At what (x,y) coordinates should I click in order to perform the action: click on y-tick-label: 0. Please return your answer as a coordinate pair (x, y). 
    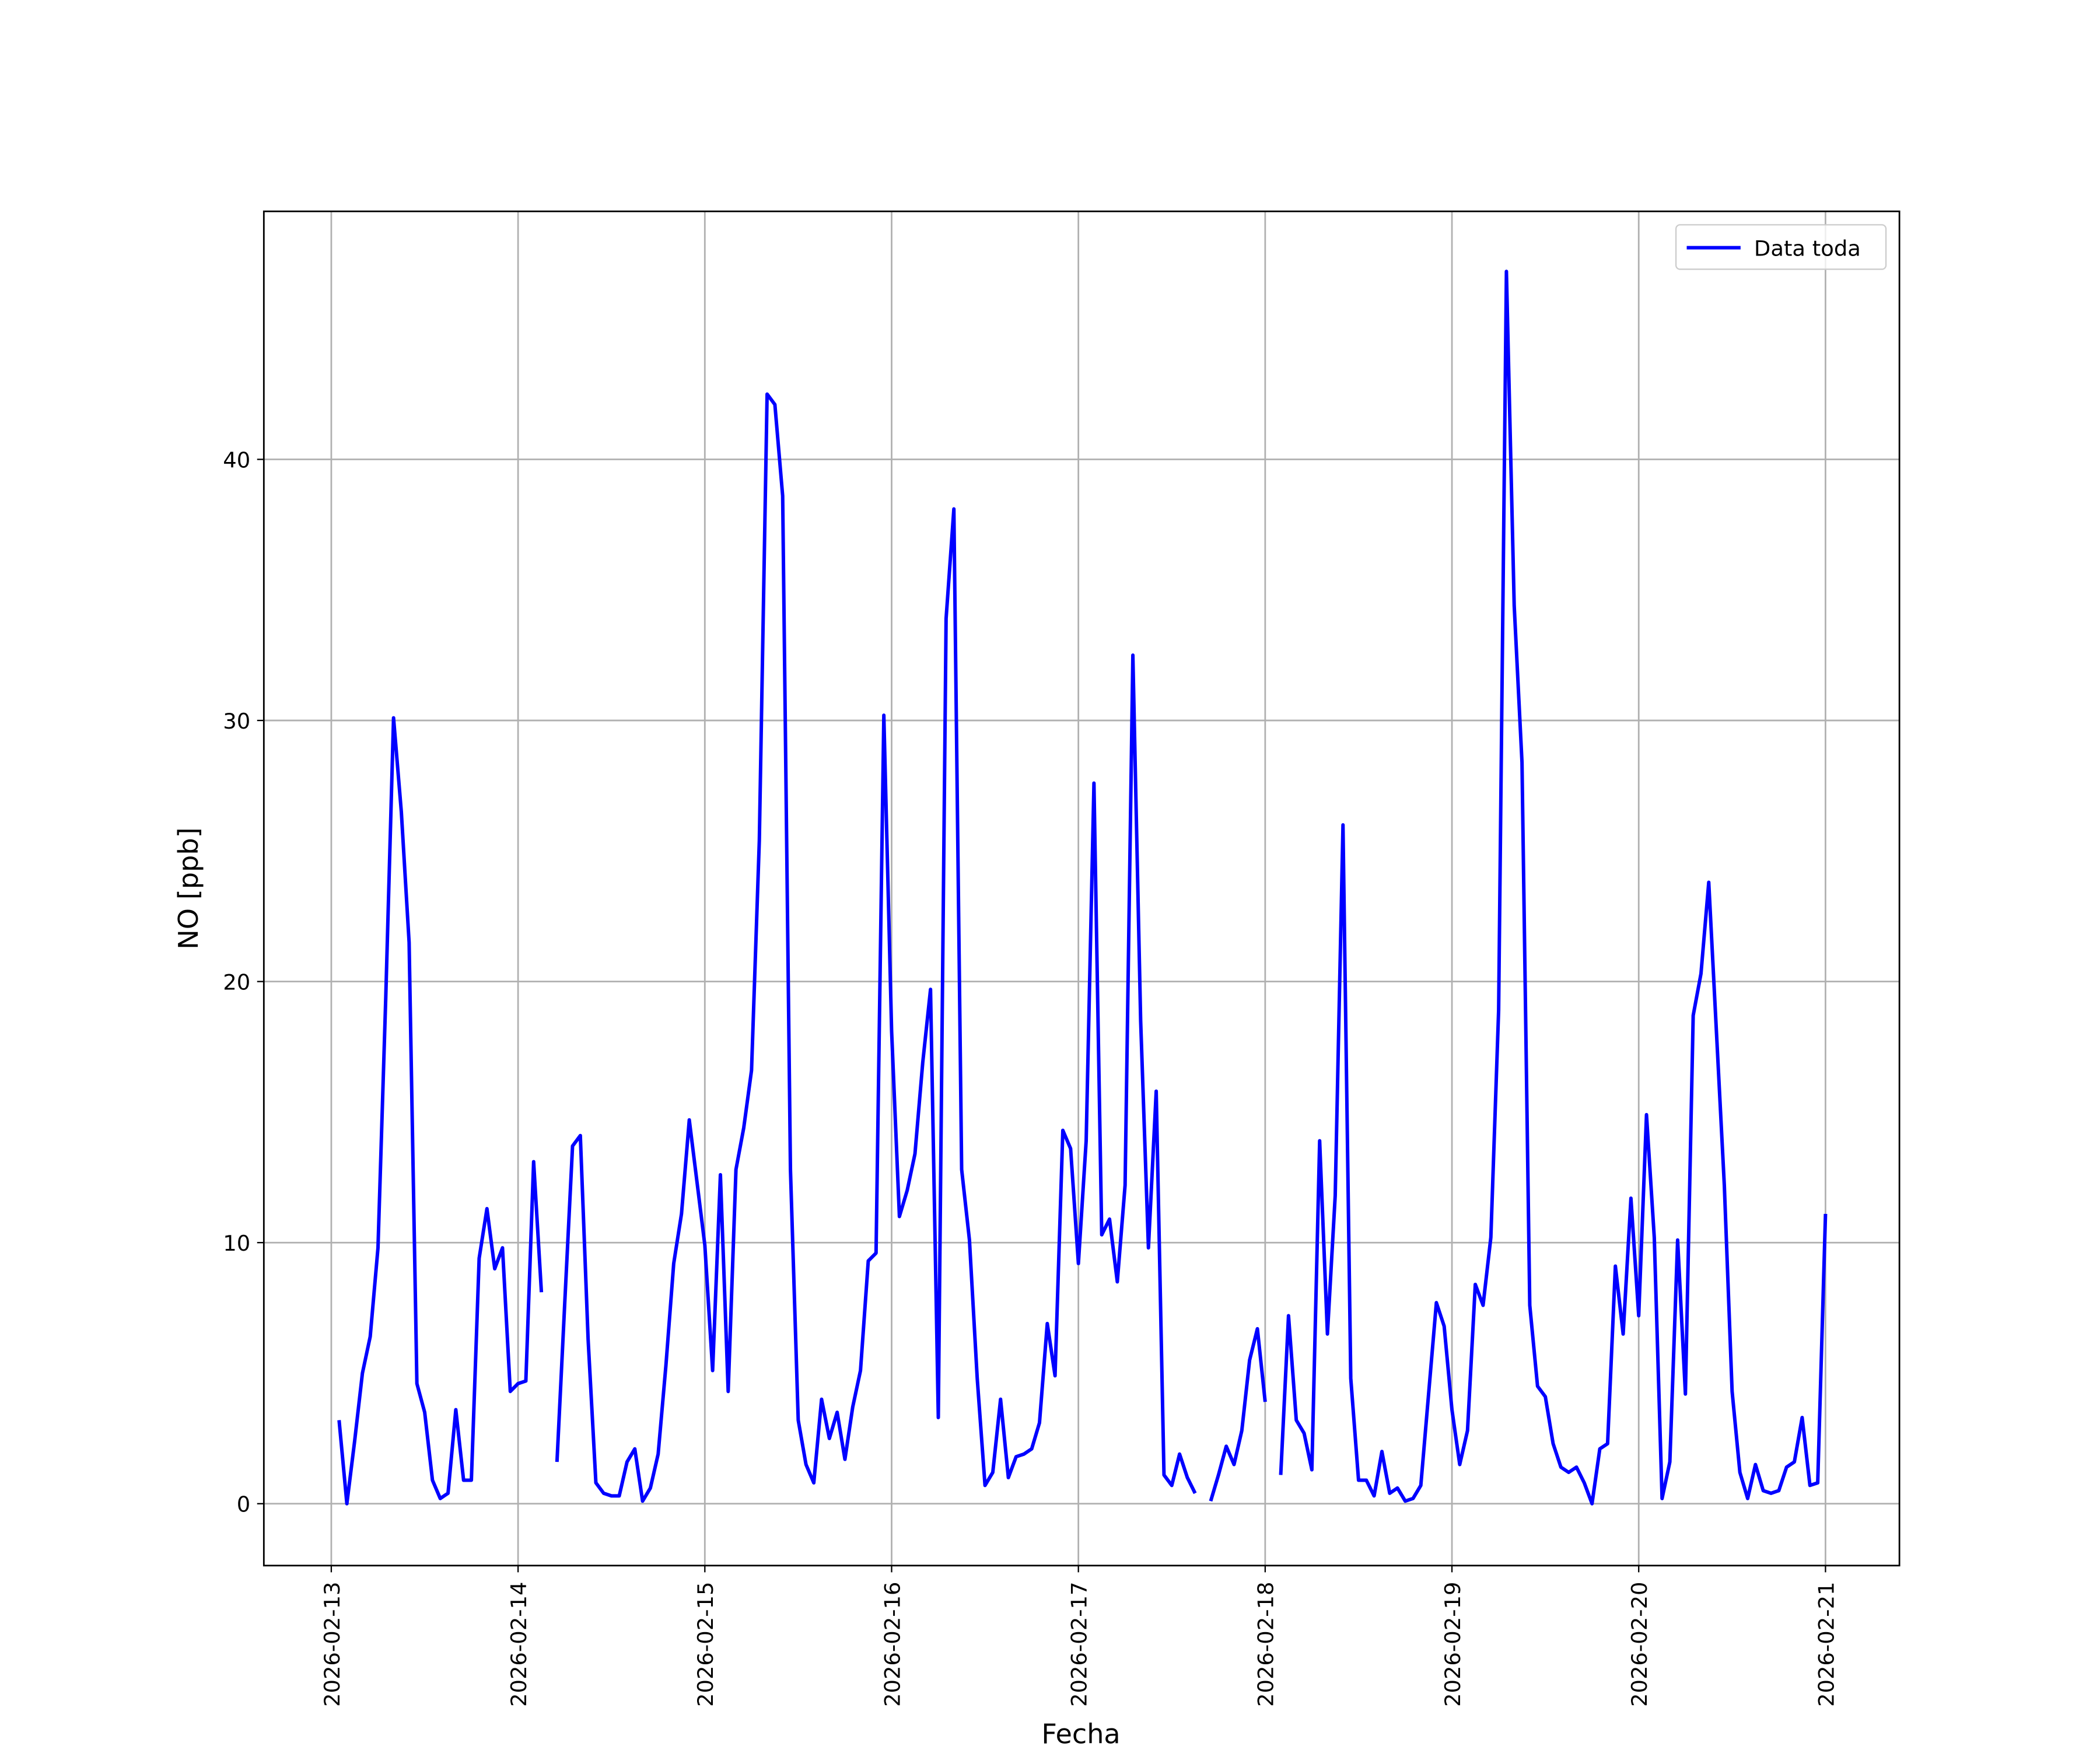
    Looking at the image, I should click on (243, 1504).